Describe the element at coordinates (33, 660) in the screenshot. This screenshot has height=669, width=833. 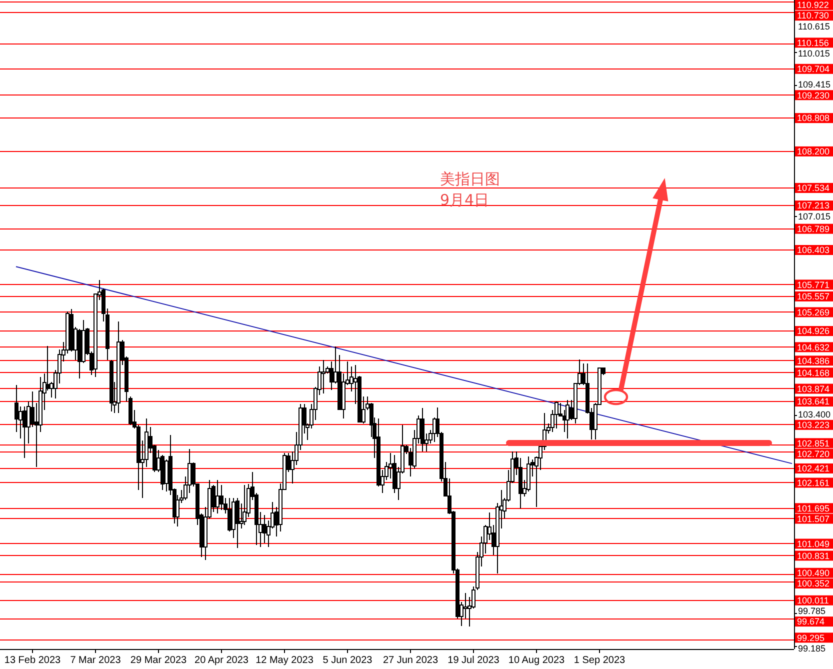
I see `x-tick-label: 13 Feb 2023` at that location.